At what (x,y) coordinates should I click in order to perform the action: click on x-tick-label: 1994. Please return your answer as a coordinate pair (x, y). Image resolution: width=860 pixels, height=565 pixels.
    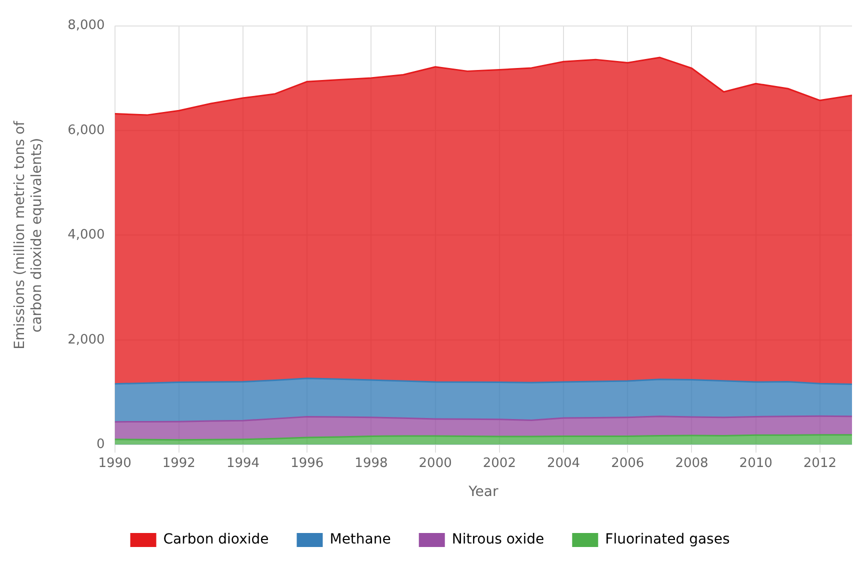
    Looking at the image, I should click on (243, 463).